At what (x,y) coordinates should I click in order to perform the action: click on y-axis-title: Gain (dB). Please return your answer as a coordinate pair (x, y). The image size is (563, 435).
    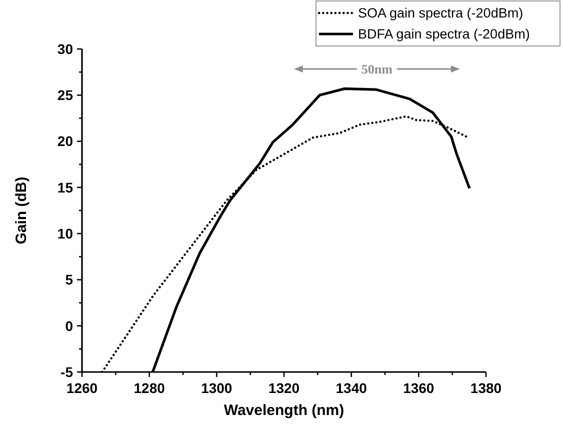
    Looking at the image, I should click on (21, 210).